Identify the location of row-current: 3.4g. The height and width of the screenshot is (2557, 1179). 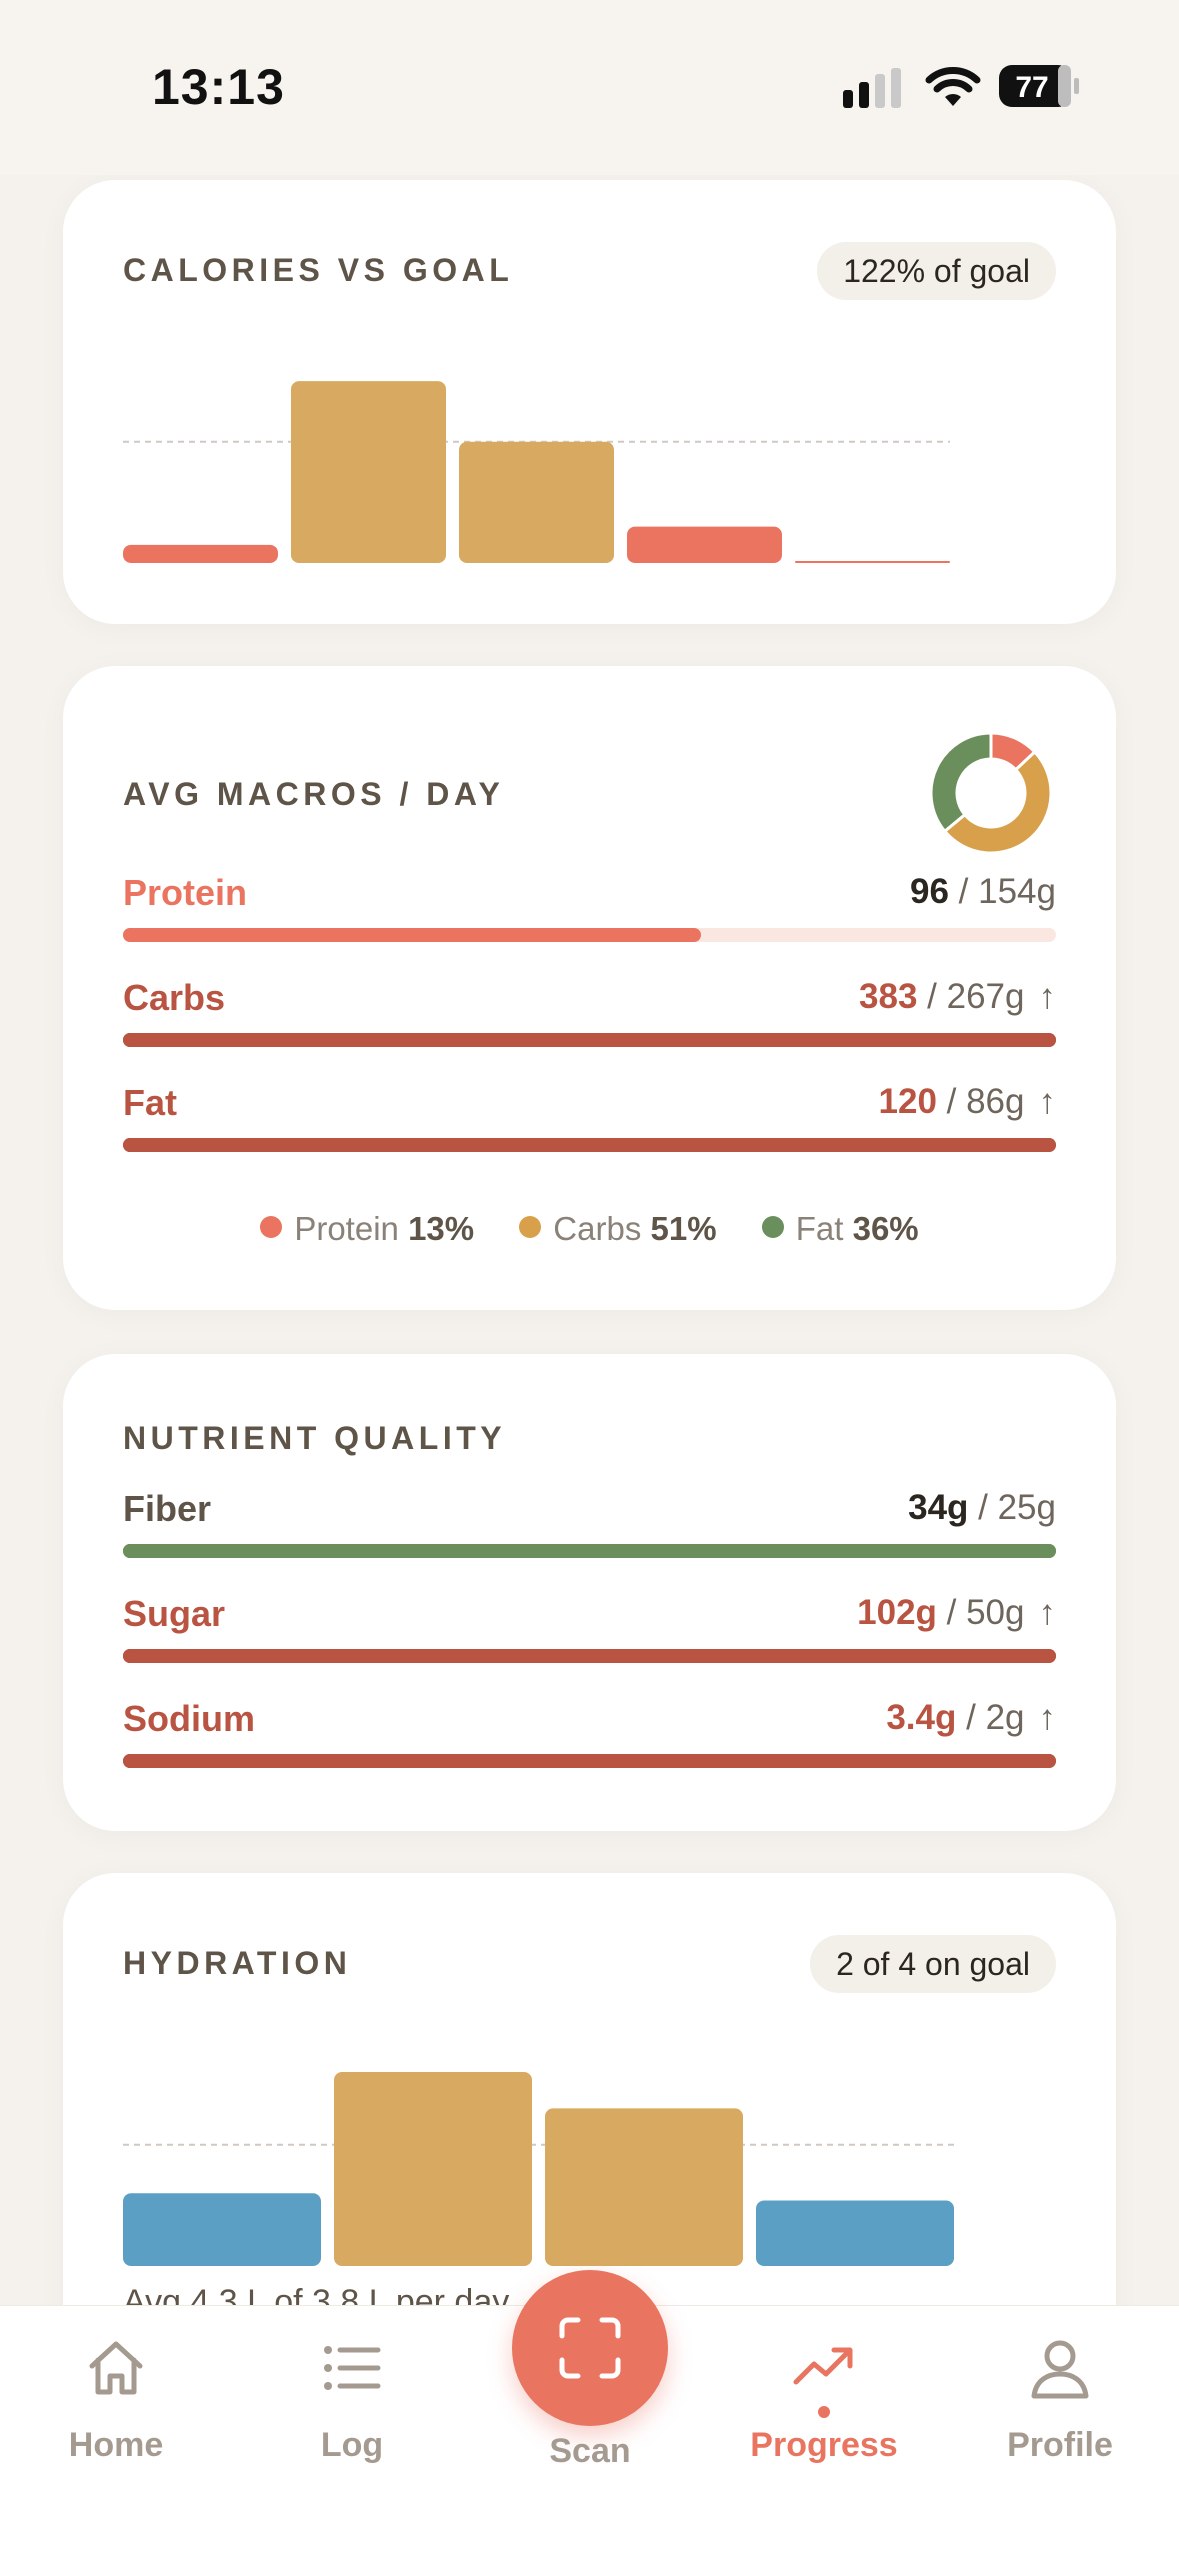
(921, 1717).